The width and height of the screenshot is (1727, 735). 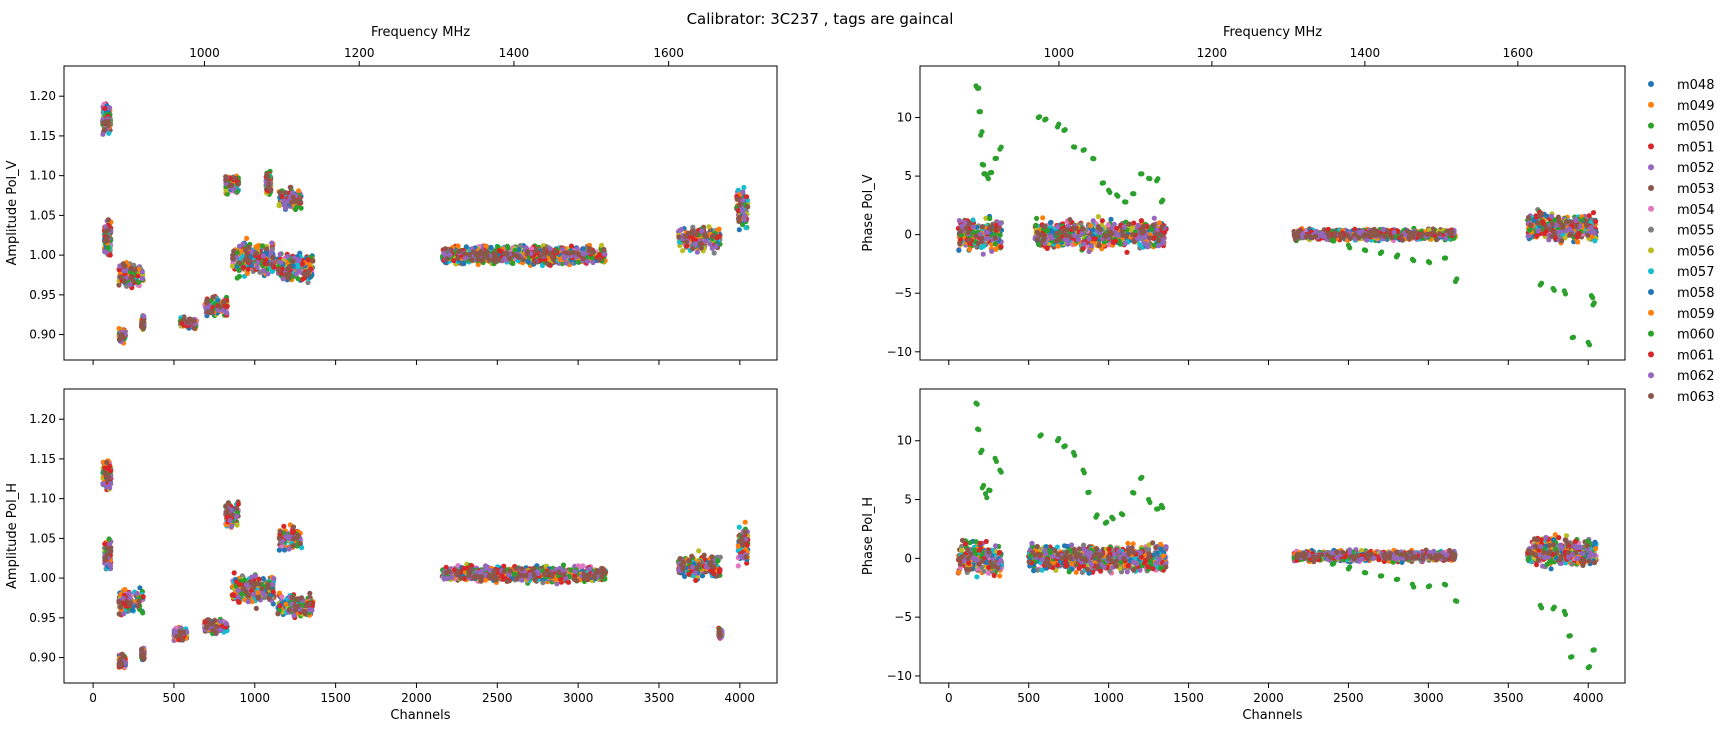 What do you see at coordinates (42, 136) in the screenshot?
I see `y-tick-label: 1.15` at bounding box center [42, 136].